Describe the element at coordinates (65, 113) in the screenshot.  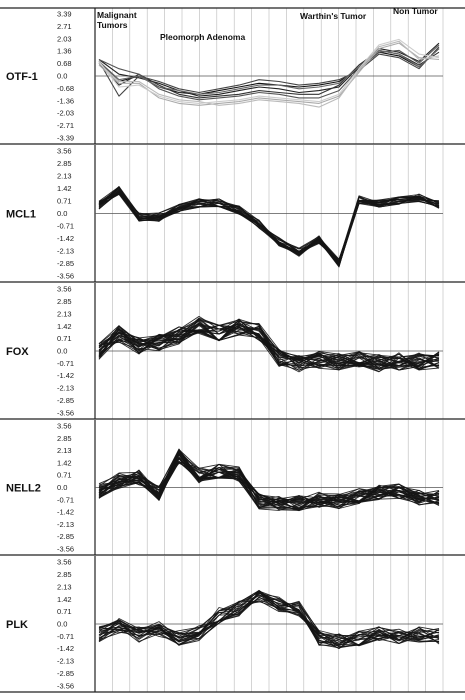
I see `y-tick-label: -2.03` at that location.